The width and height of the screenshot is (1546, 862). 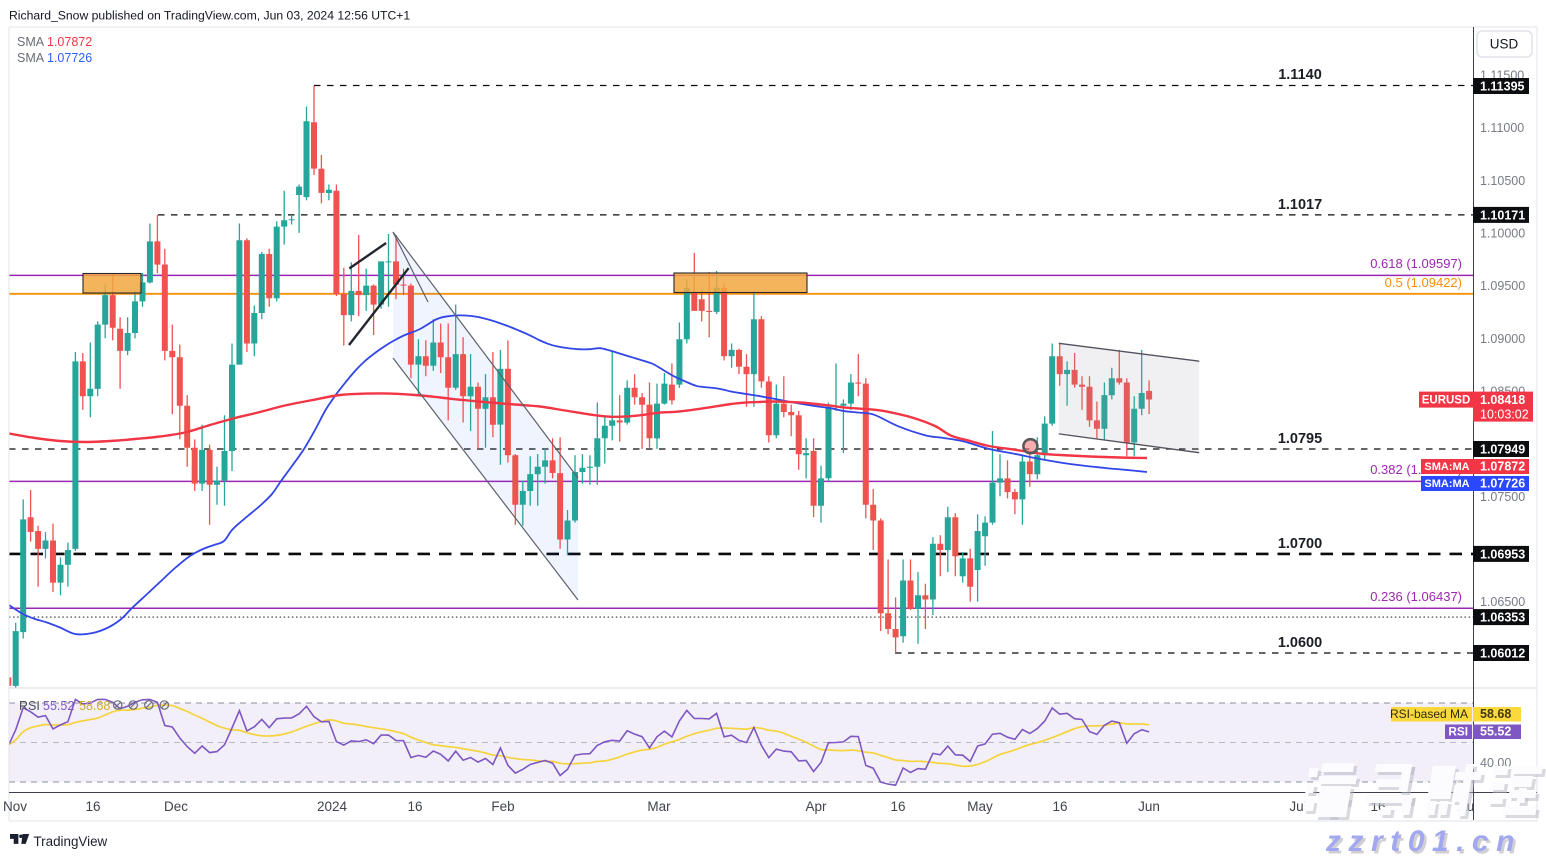 I want to click on svg-text: 1.11395, so click(x=1502, y=87).